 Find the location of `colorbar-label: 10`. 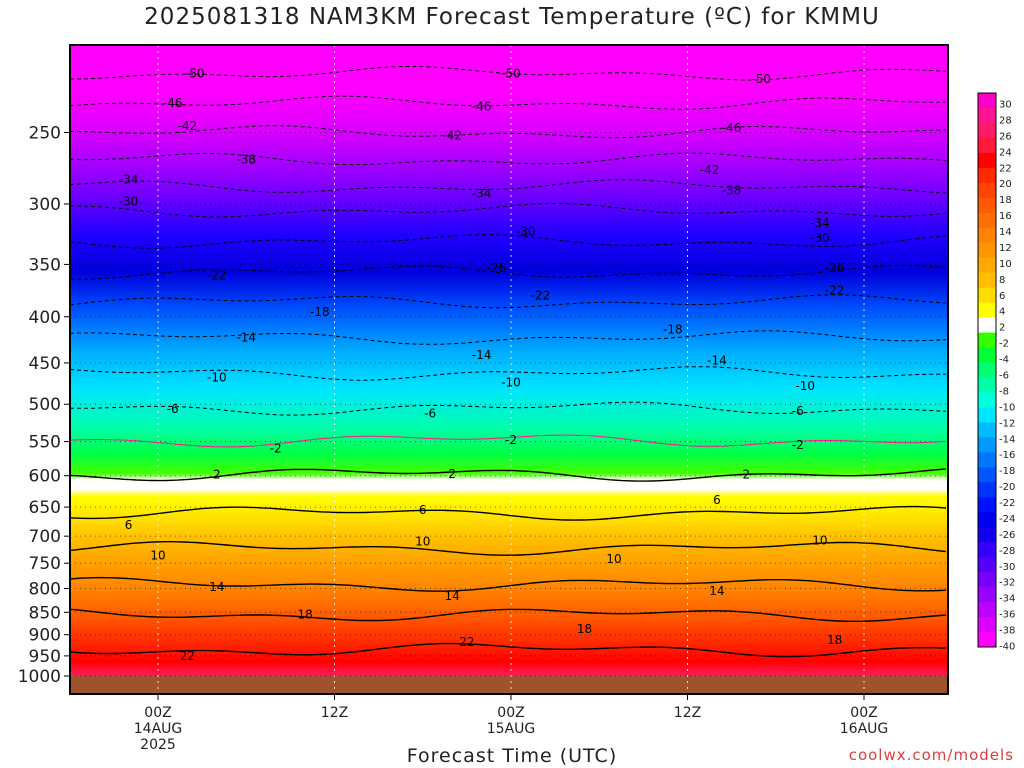

colorbar-label: 10 is located at coordinates (1005, 264).